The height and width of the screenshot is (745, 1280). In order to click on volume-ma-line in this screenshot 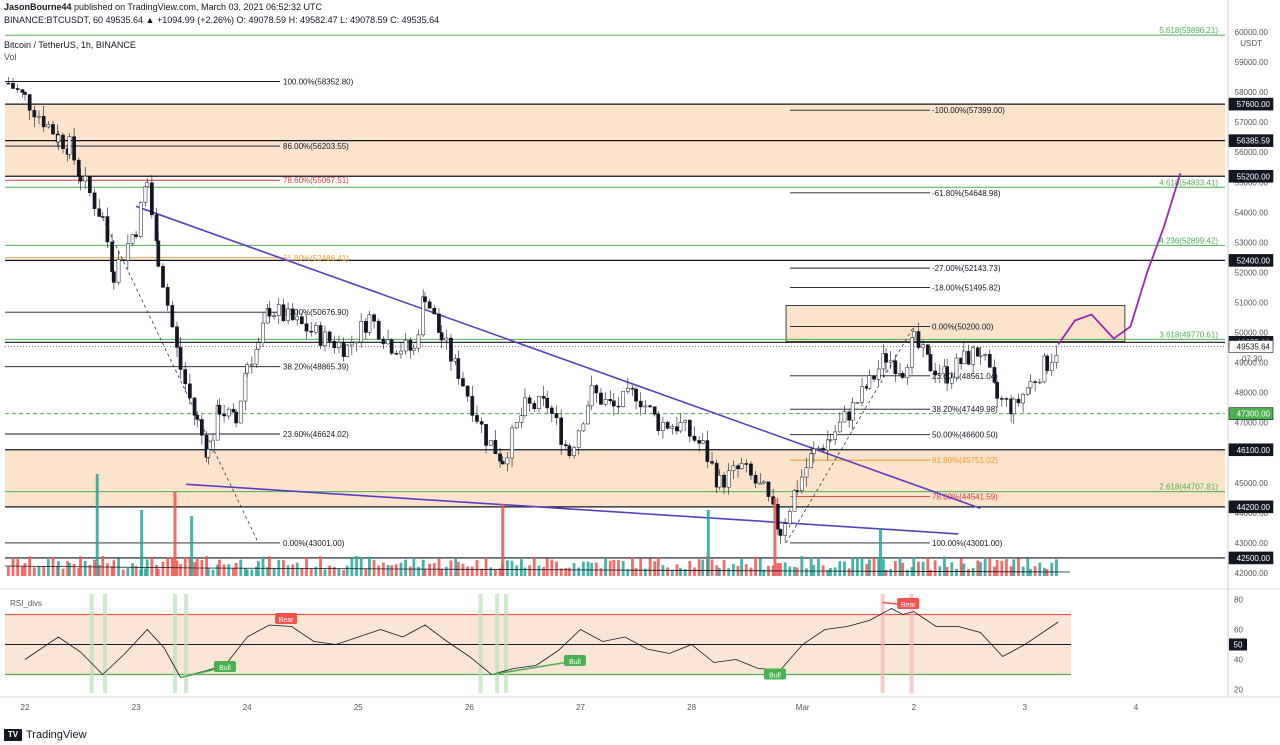, I will do `click(537, 569)`.